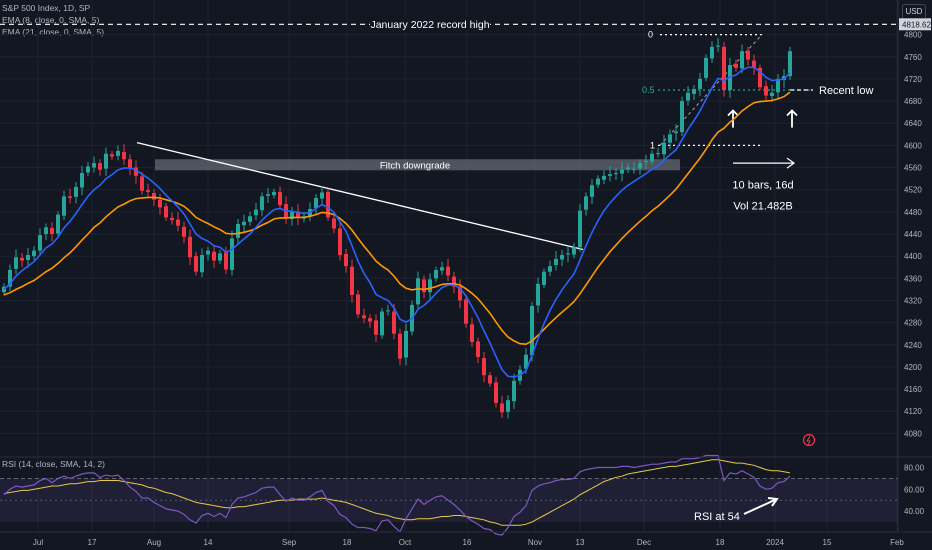 This screenshot has height=550, width=932. I want to click on y-tick-3: 4200, so click(913, 367).